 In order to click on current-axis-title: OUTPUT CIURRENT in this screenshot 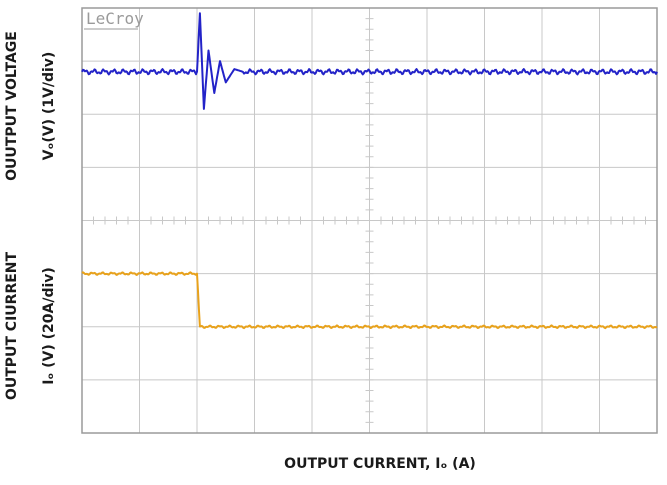, I will do `click(12, 326)`.